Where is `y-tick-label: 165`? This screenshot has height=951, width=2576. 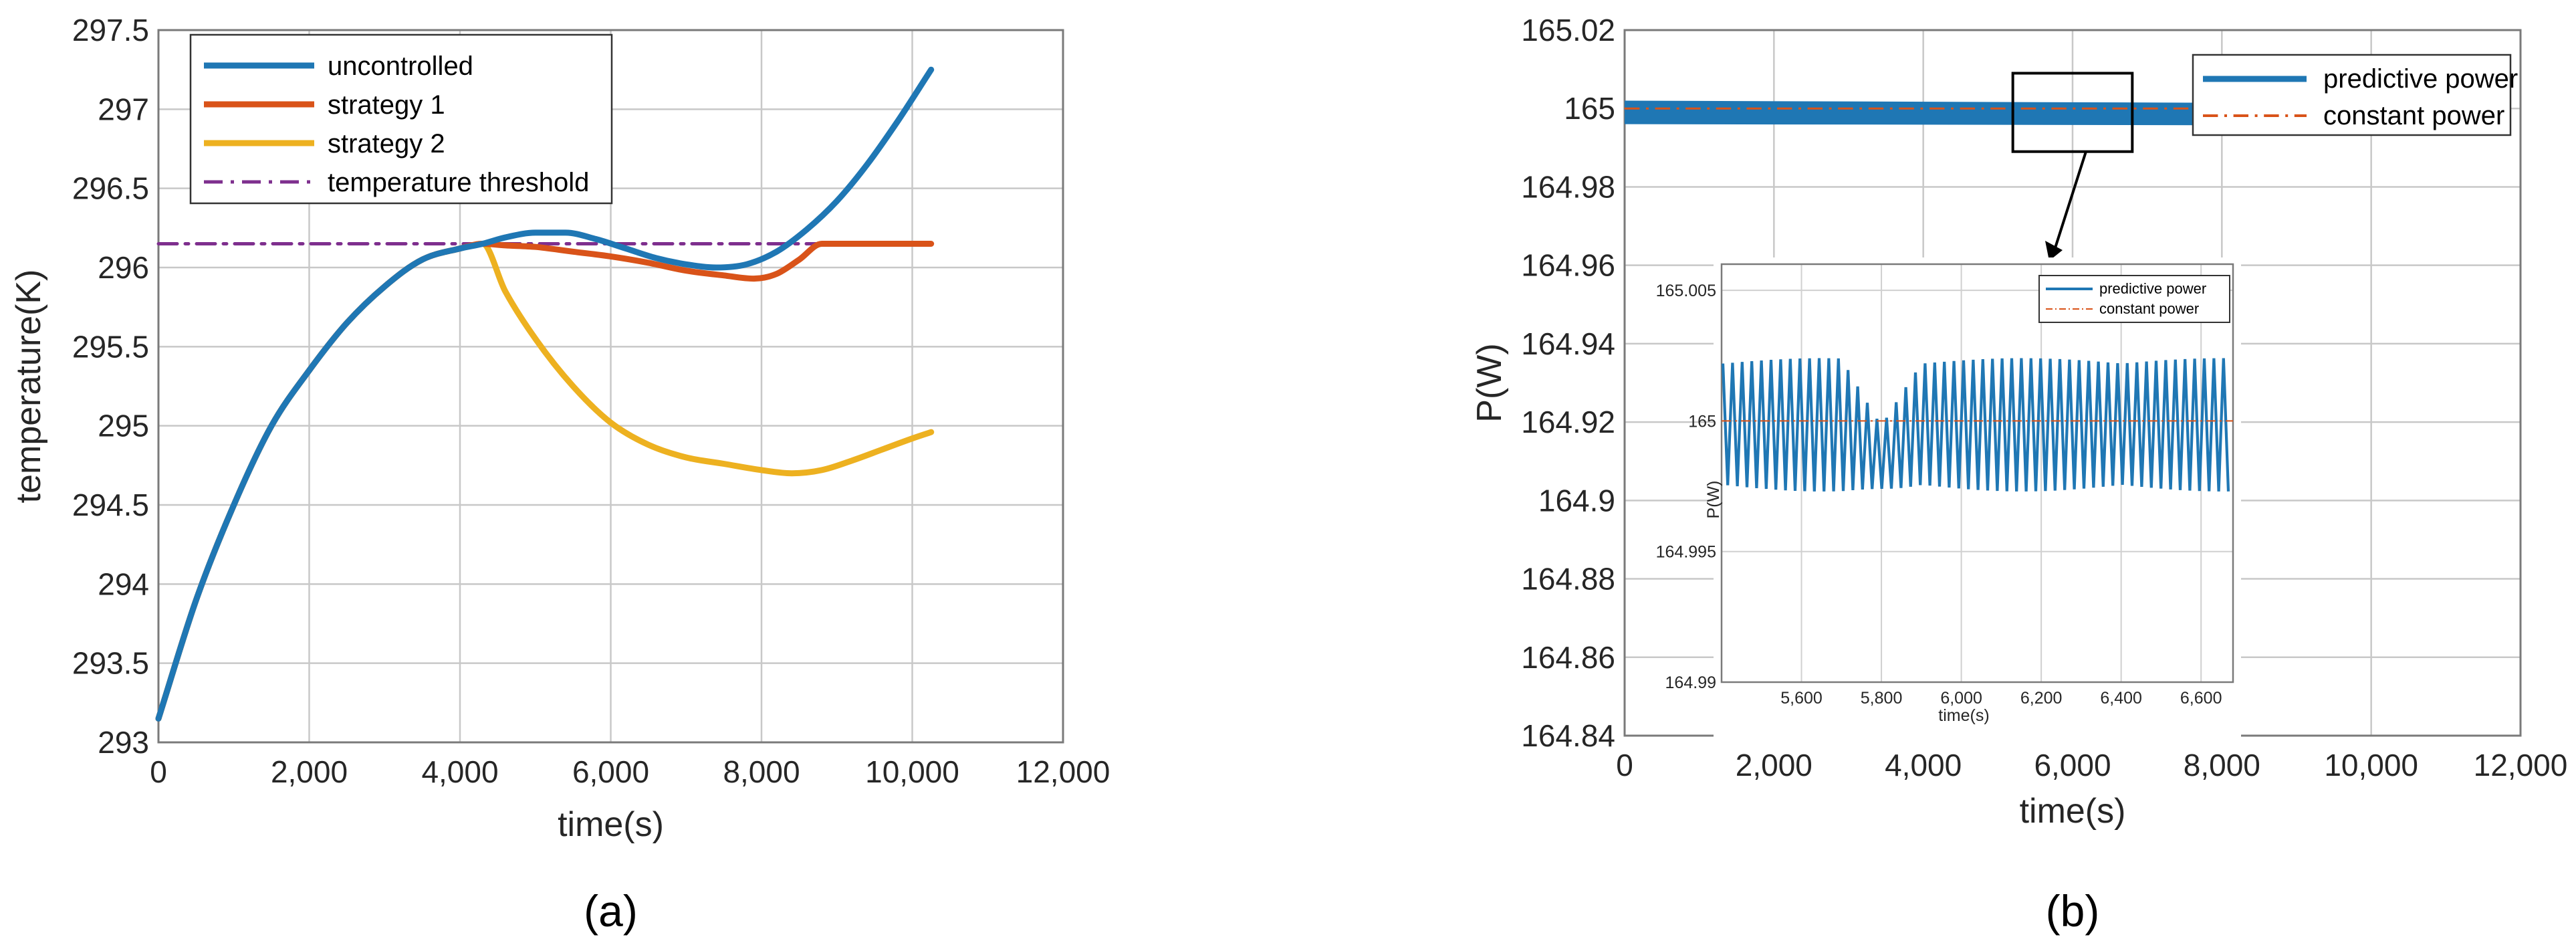
y-tick-label: 165 is located at coordinates (1589, 109).